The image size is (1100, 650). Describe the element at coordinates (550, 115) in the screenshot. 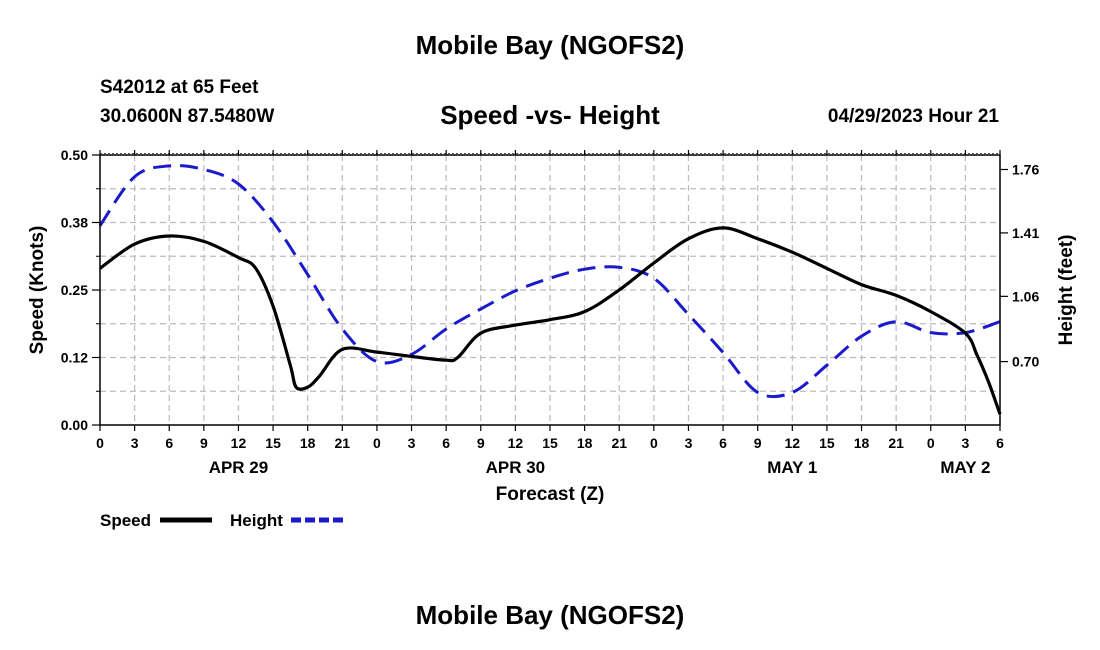

I see `chart-subtitle: Speed -vs- Height` at that location.